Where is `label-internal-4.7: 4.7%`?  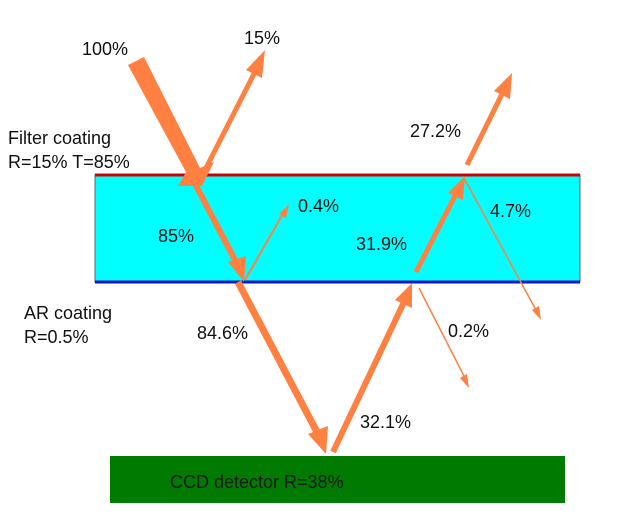
label-internal-4.7: 4.7% is located at coordinates (511, 211).